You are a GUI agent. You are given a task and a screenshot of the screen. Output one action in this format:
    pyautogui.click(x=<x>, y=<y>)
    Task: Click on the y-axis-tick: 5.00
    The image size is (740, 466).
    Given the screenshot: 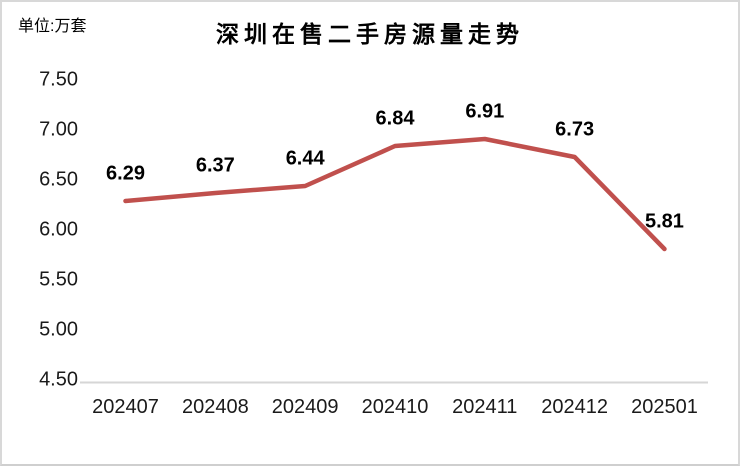 What is the action you would take?
    pyautogui.click(x=58, y=329)
    